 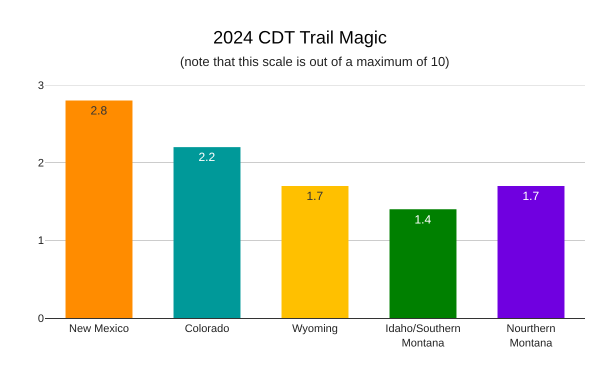 What do you see at coordinates (300, 37) in the screenshot?
I see `chart-title: 2024 CDT Trail Magic` at bounding box center [300, 37].